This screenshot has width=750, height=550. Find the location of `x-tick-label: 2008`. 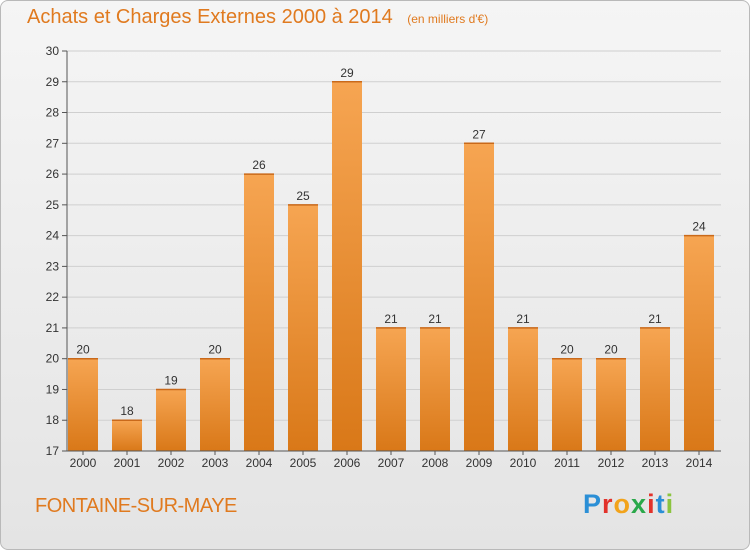

x-tick-label: 2008 is located at coordinates (435, 463).